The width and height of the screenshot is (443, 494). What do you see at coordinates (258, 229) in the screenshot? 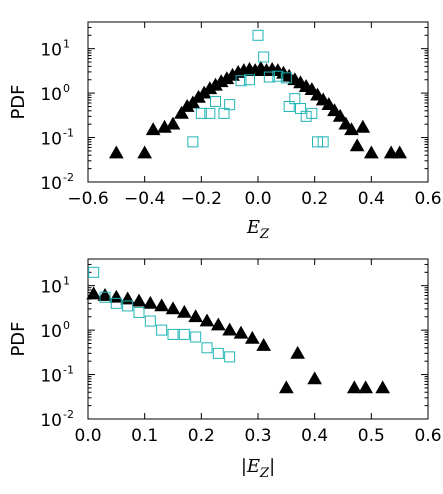
I see `x-axis-label: EZ` at bounding box center [258, 229].